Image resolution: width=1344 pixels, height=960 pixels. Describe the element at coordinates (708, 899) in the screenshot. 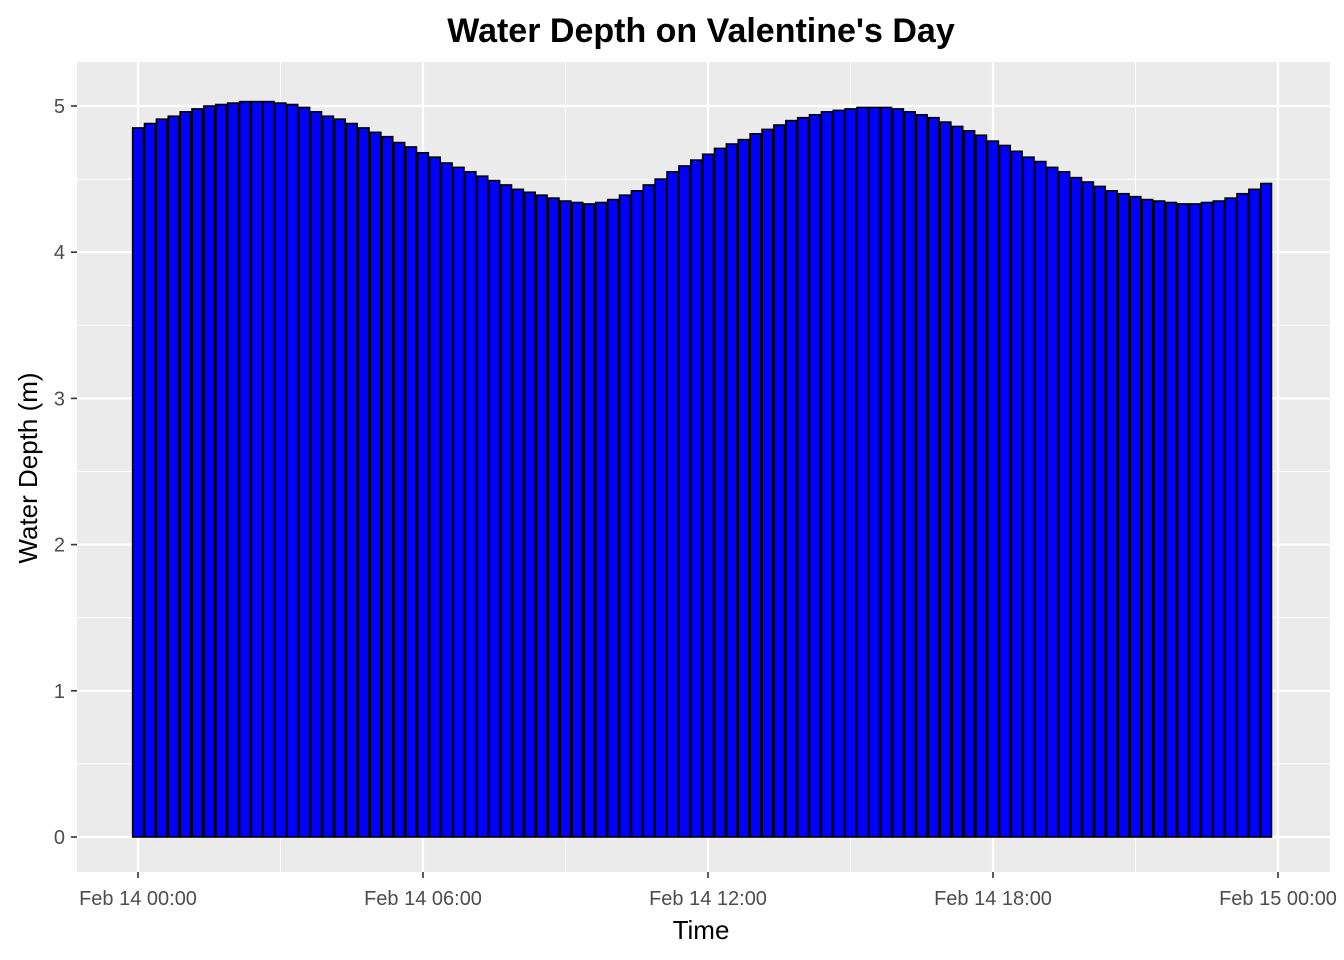

I see `x-tick-label: Feb 14 12:00` at that location.